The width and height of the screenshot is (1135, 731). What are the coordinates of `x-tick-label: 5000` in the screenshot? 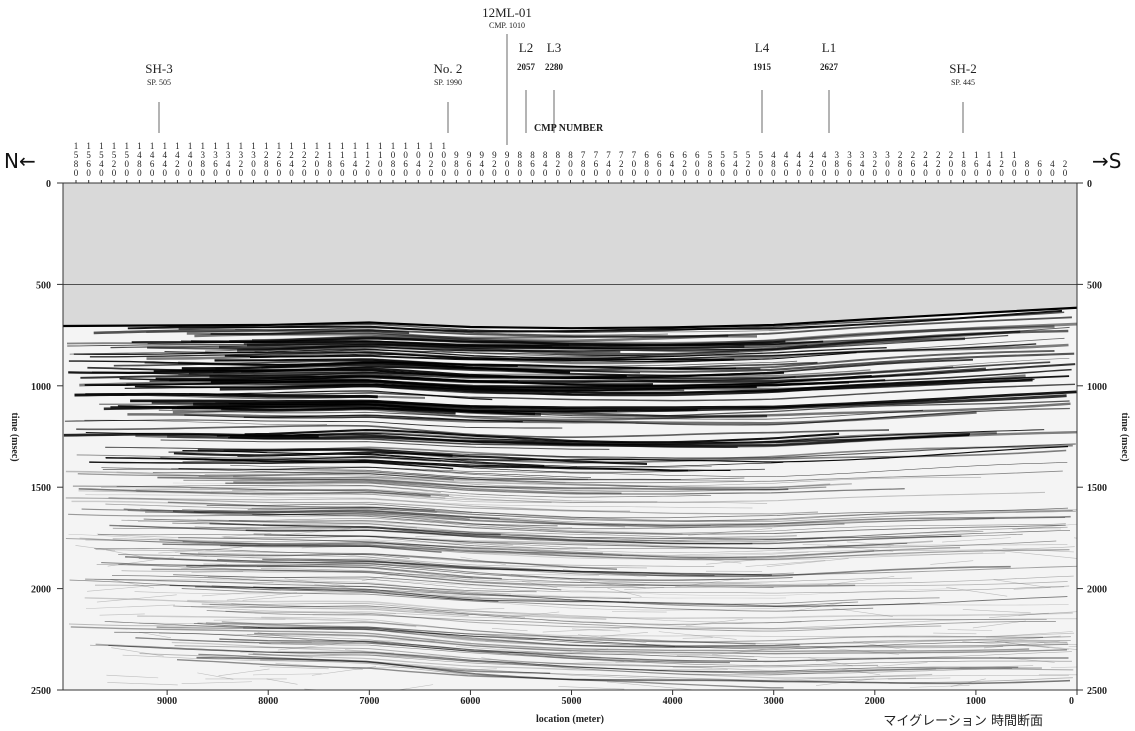 It's located at (572, 701).